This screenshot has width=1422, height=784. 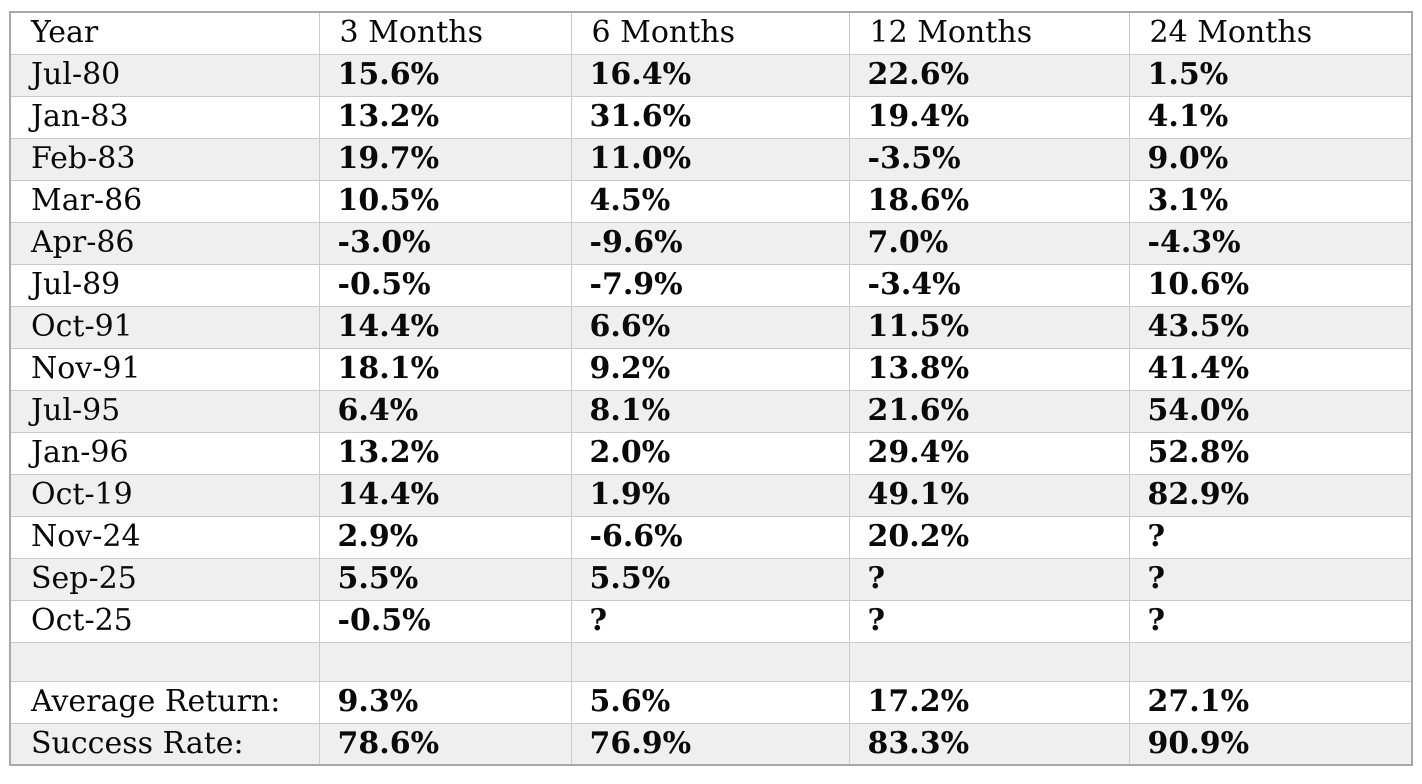 What do you see at coordinates (1270, 495) in the screenshot?
I see `value-cell: 82.9%` at bounding box center [1270, 495].